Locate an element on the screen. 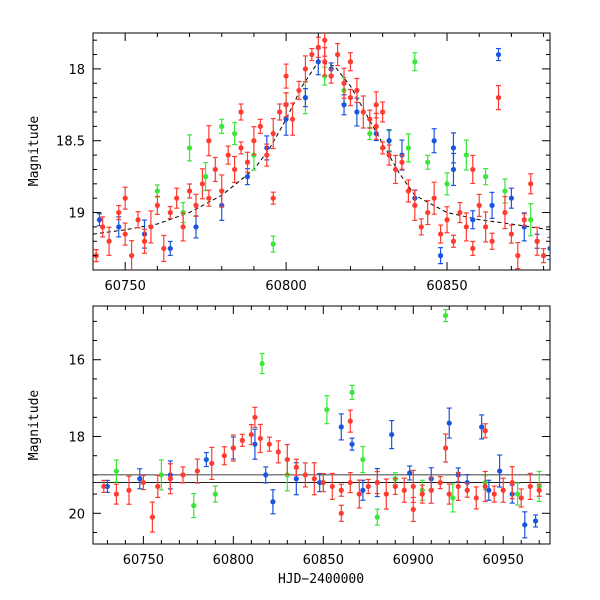  bottom-y-axis-label: Magnitude is located at coordinates (34, 425).